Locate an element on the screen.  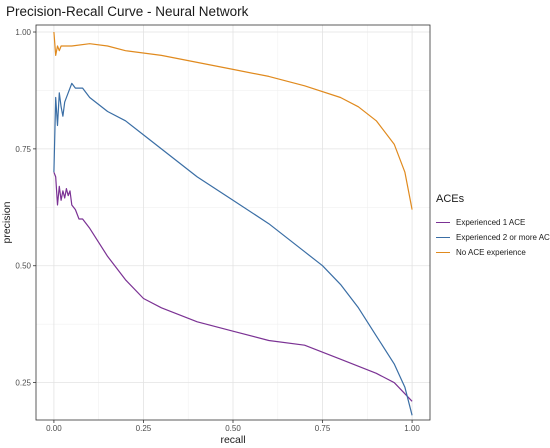
legend-label-1-ace: Experienced 1 ACE is located at coordinates (491, 222).